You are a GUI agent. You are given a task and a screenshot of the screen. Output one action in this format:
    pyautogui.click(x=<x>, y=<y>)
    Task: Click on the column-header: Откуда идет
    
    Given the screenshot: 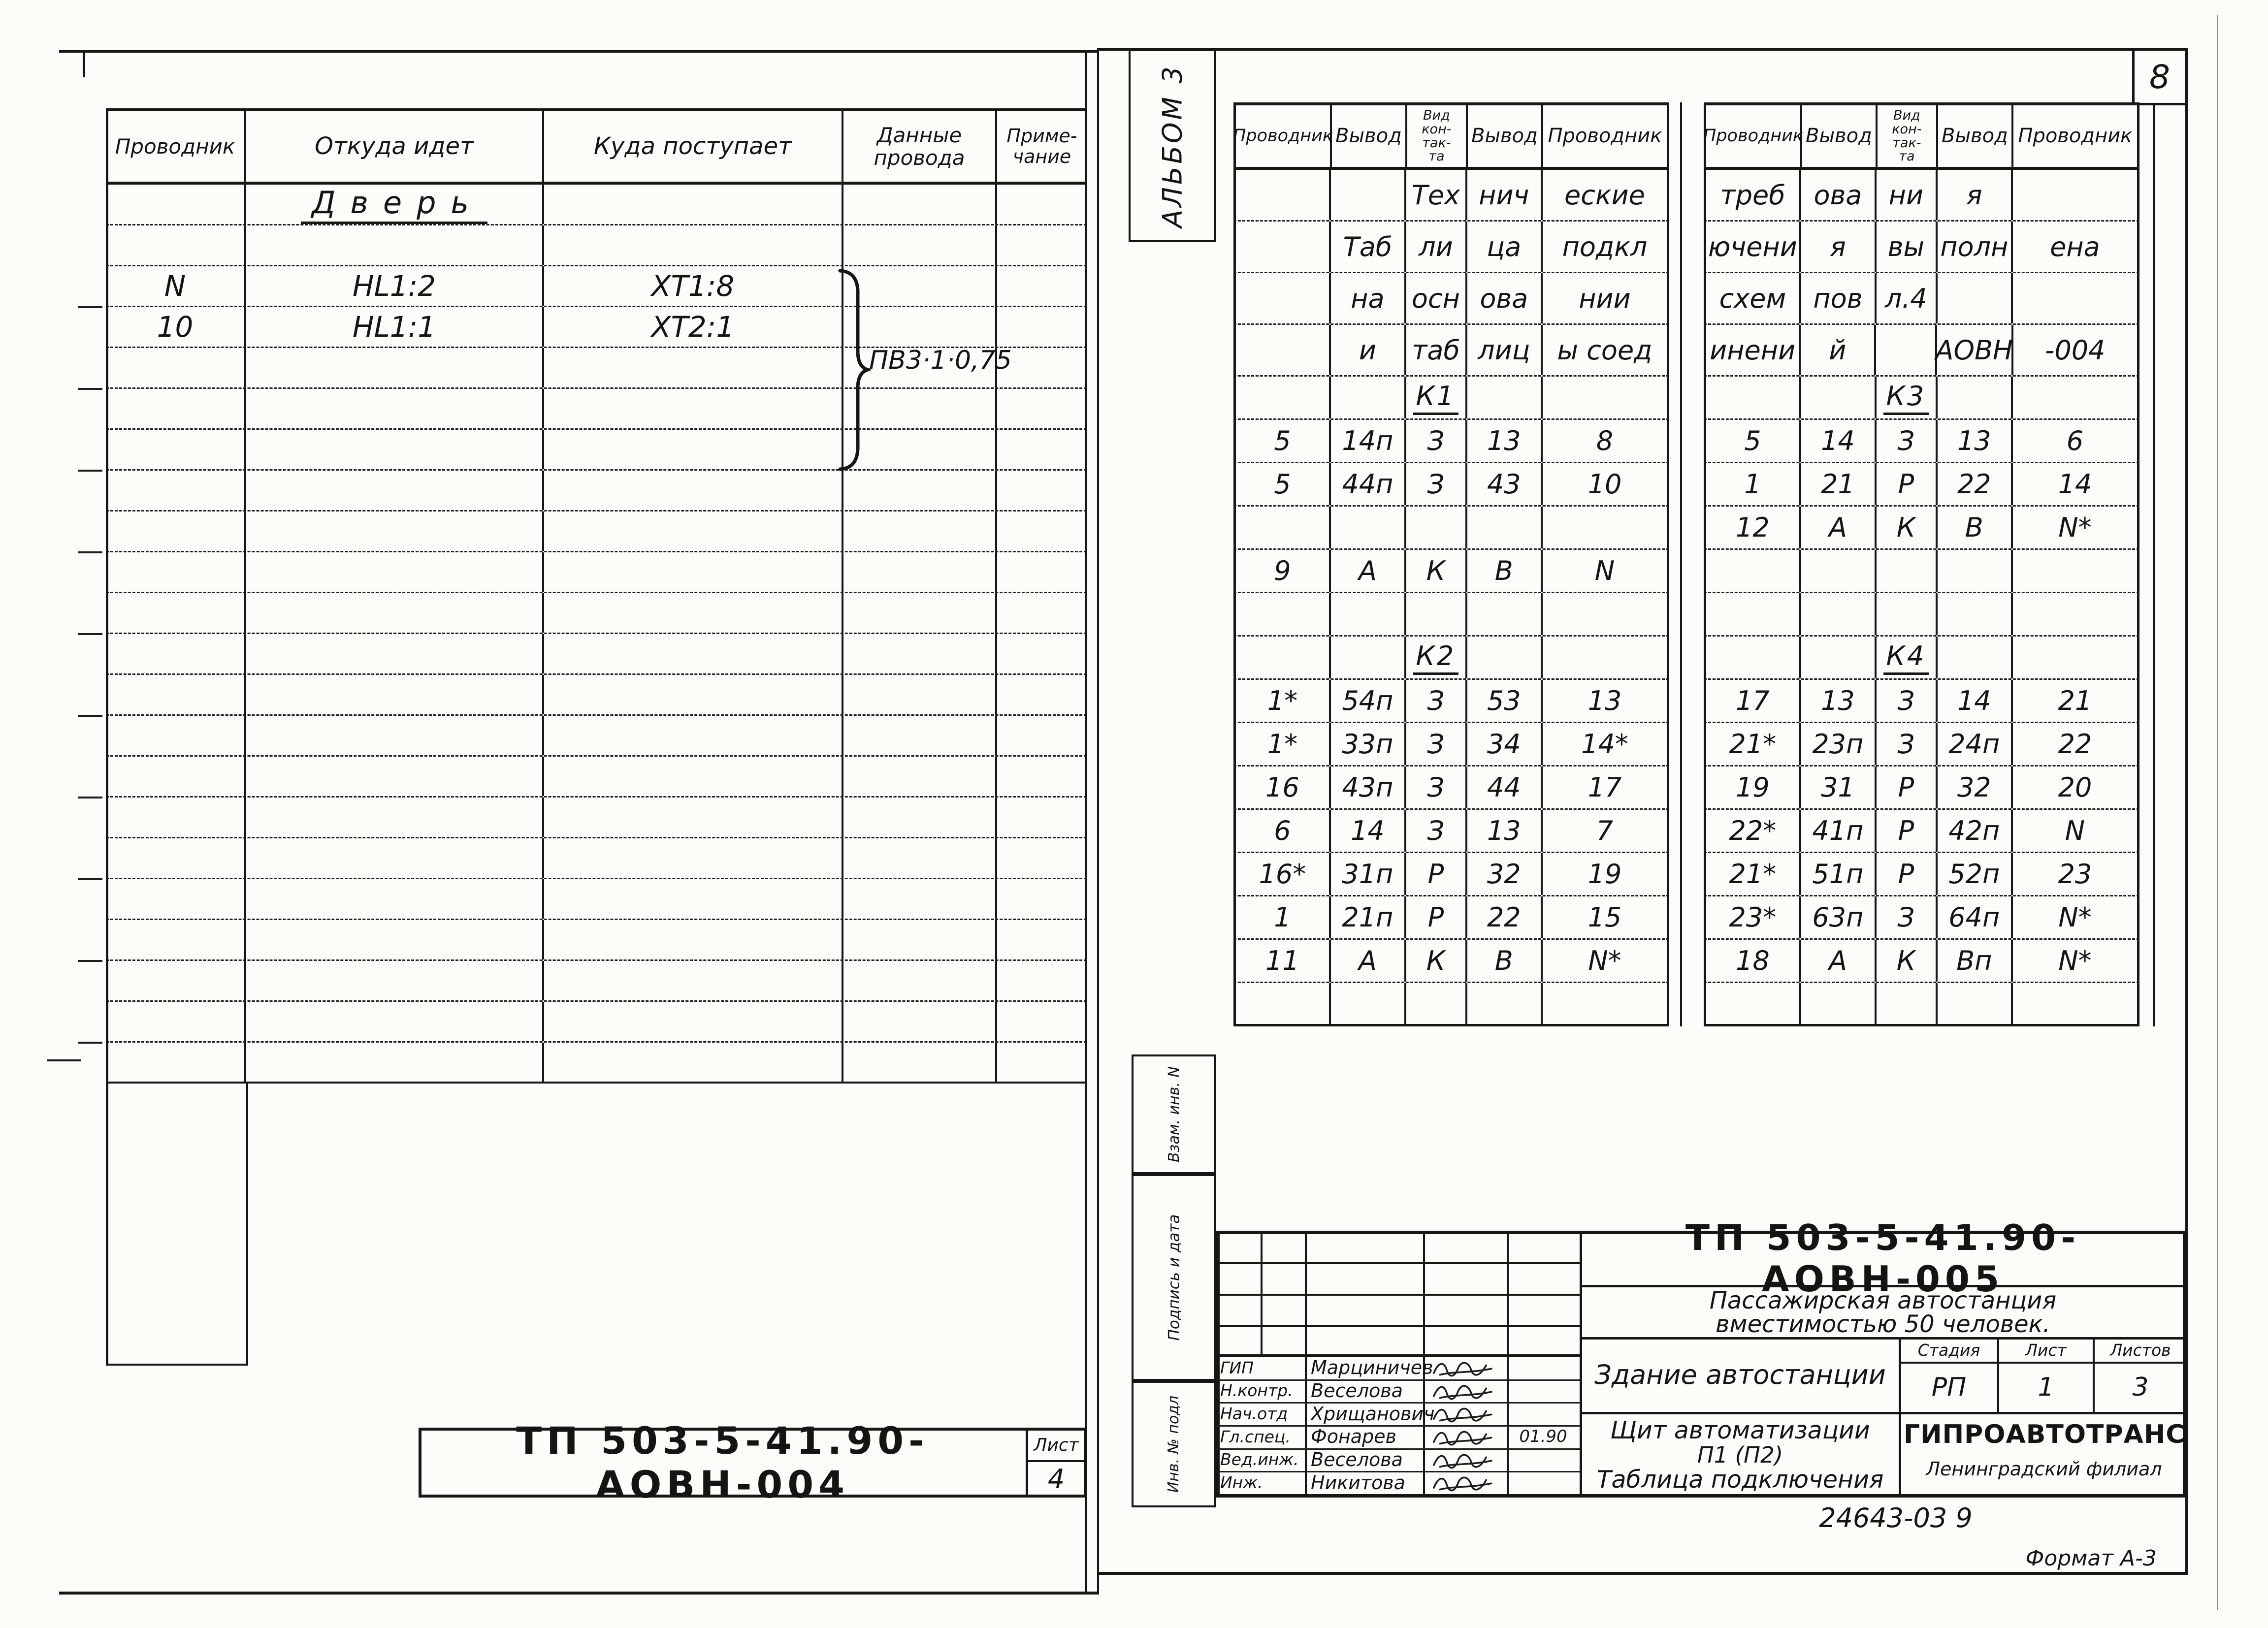 What is the action you would take?
    pyautogui.click(x=395, y=146)
    